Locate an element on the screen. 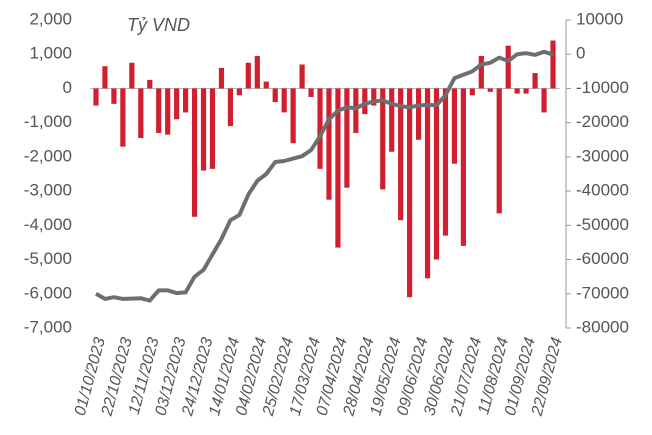  y2-tick-label: -30000 is located at coordinates (602, 155).